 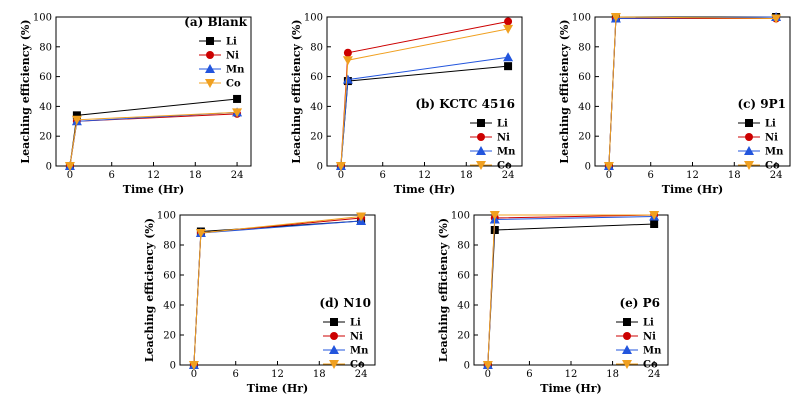 What do you see at coordinates (465, 104) in the screenshot?
I see `panel-title: (b) KCTC 4516` at bounding box center [465, 104].